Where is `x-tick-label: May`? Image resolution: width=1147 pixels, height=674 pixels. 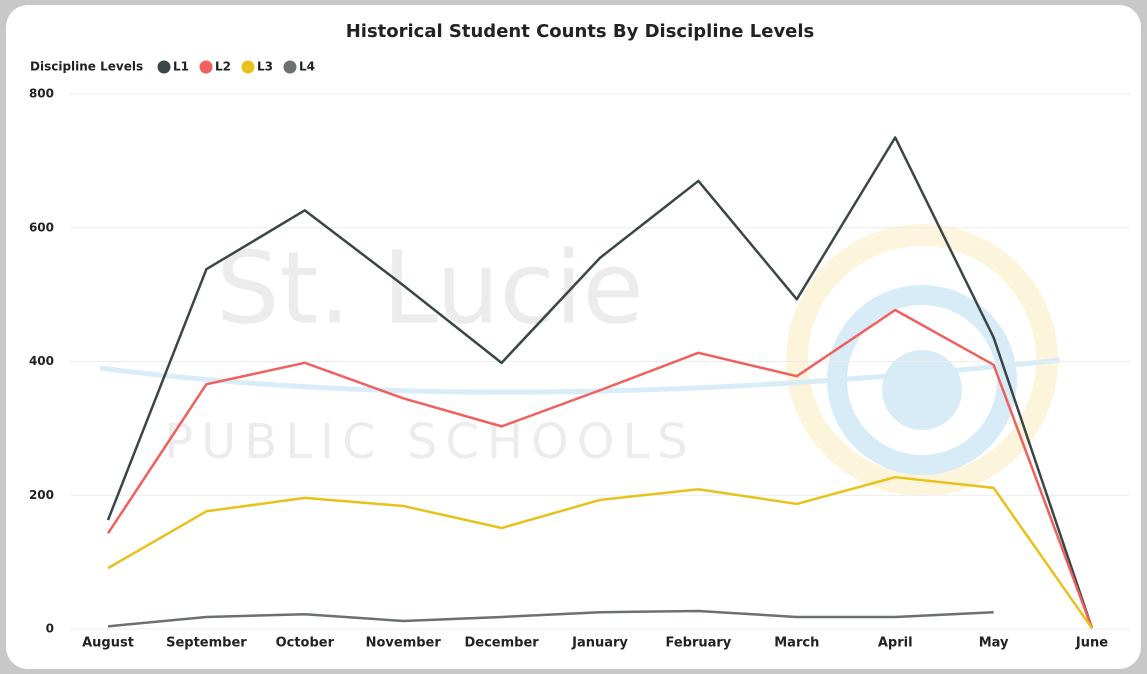 x-tick-label: May is located at coordinates (994, 643).